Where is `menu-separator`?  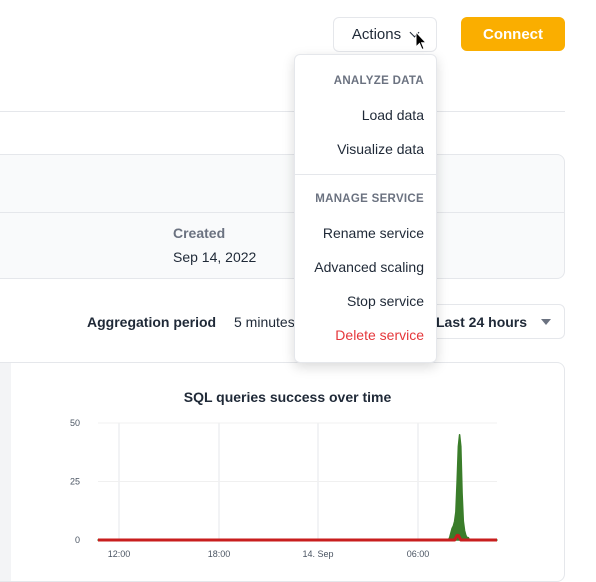
menu-separator is located at coordinates (365, 174).